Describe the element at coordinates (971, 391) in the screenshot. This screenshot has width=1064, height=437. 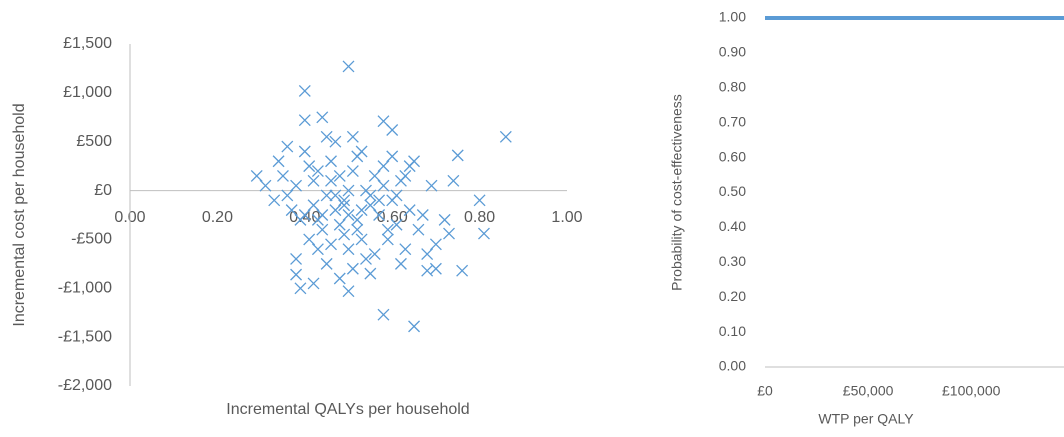
I see `x-tick-label: £100,000` at that location.